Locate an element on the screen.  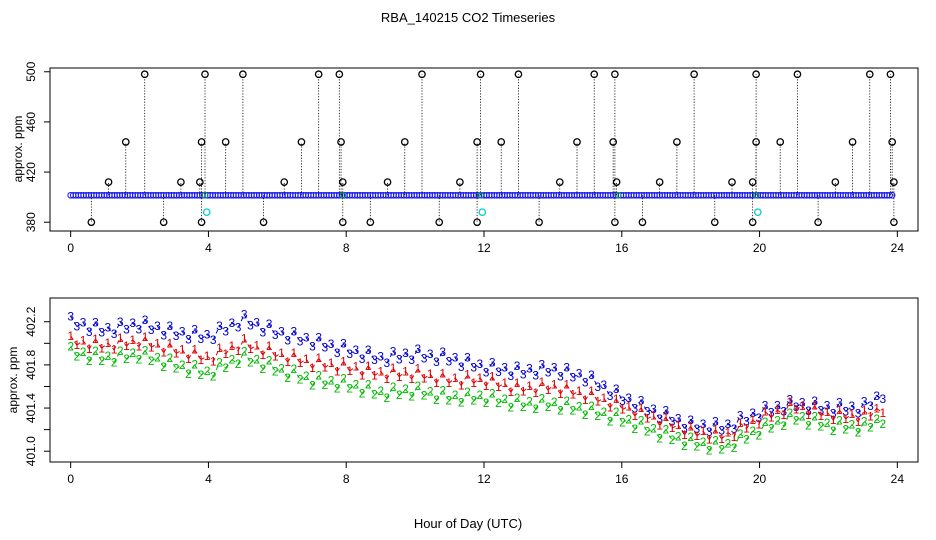
bottom-x-tick-label: 4 is located at coordinates (208, 479).